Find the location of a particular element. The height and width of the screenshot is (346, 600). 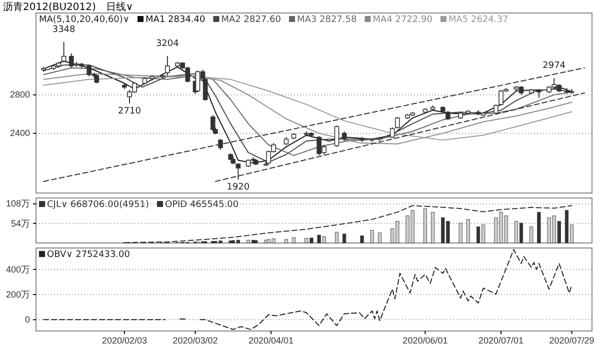

y-tick-label: 200万 is located at coordinates (18, 294).